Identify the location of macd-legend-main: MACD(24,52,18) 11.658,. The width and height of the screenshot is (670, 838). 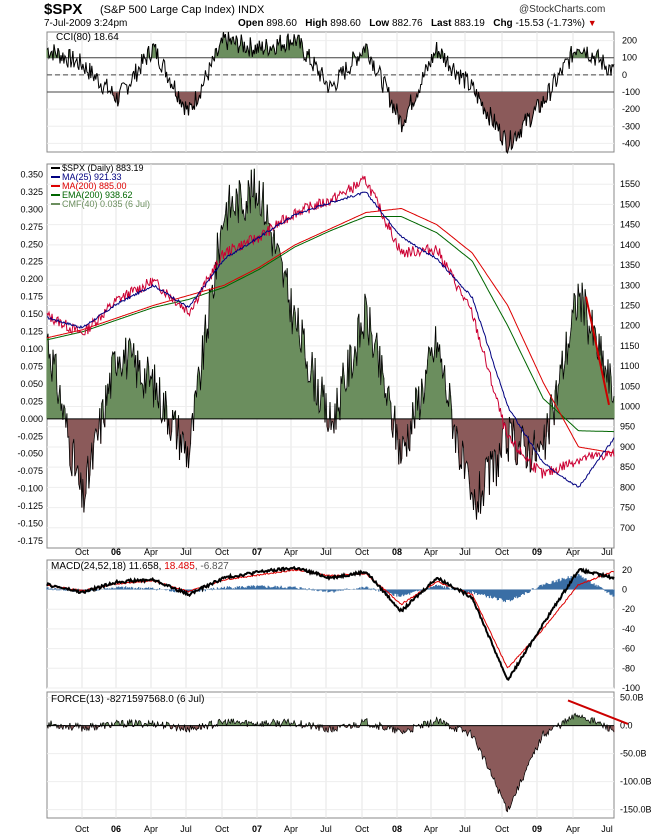
(107, 566).